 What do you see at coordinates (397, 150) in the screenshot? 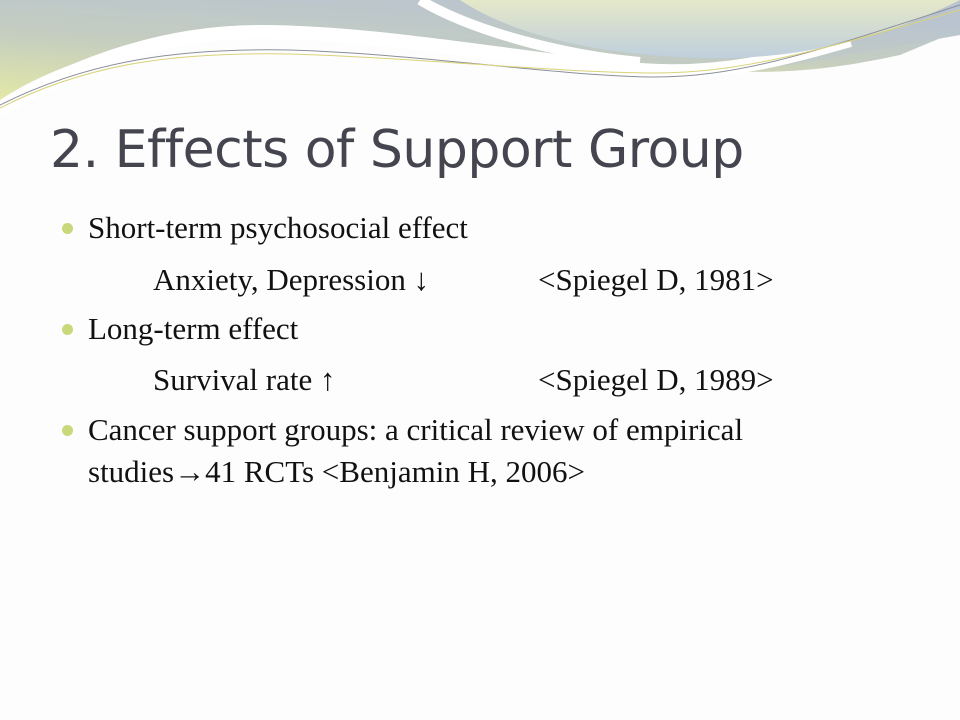
I see `slide-title: 2. Effects of Support Group` at bounding box center [397, 150].